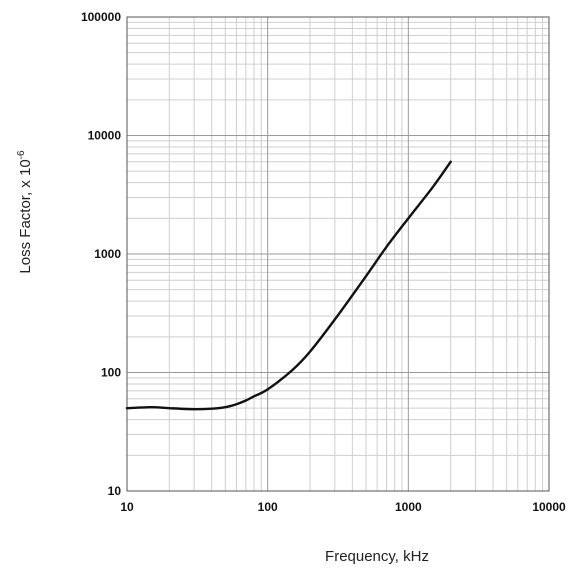 The width and height of the screenshot is (574, 571). What do you see at coordinates (127, 507) in the screenshot?
I see `x-tick-label: 10` at bounding box center [127, 507].